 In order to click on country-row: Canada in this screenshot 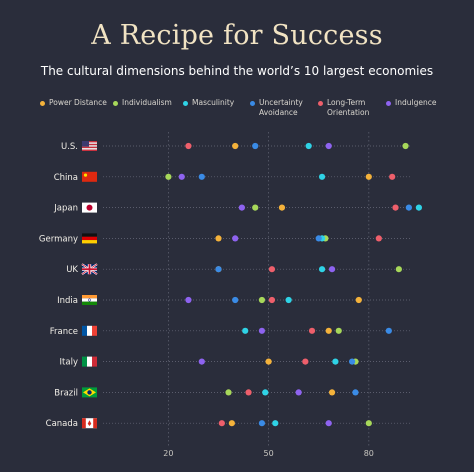, I will do `click(229, 423)`.